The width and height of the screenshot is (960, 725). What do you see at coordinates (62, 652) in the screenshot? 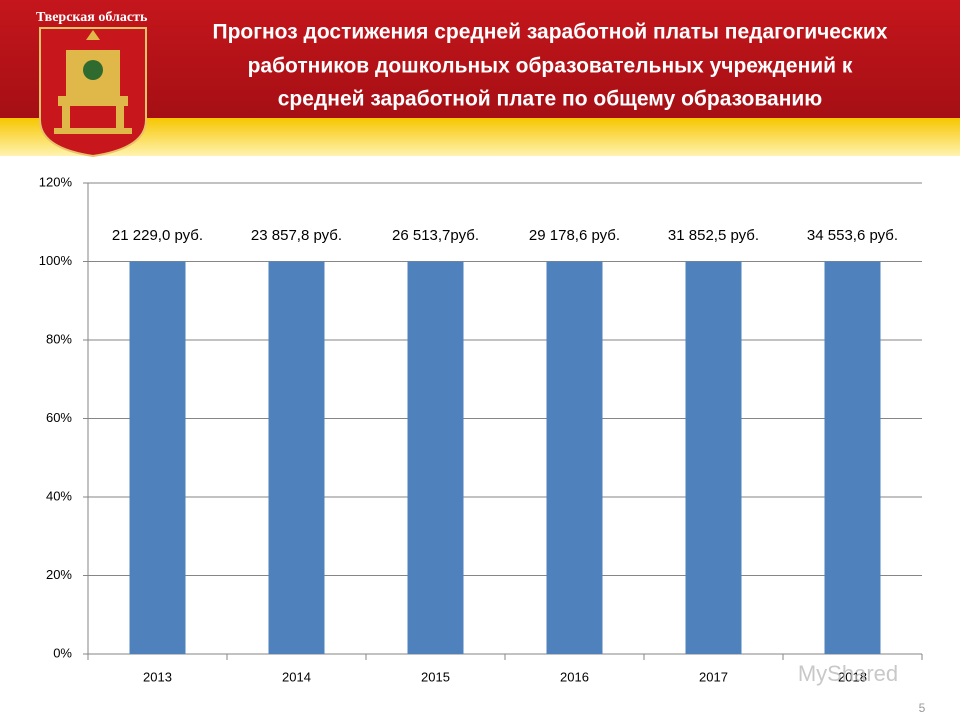
I see `y-tick-label: 0%` at bounding box center [62, 652].